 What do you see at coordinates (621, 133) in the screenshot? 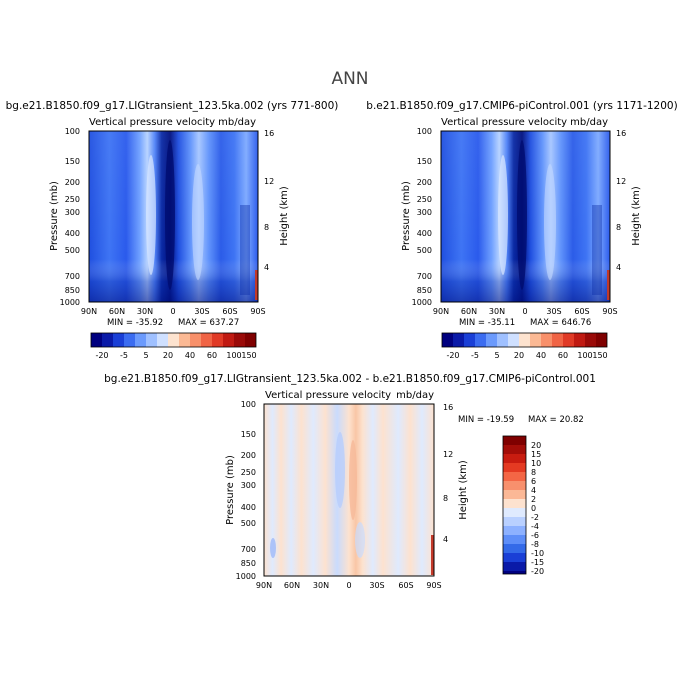
I see `y-right-tick-label: 16` at bounding box center [621, 133].